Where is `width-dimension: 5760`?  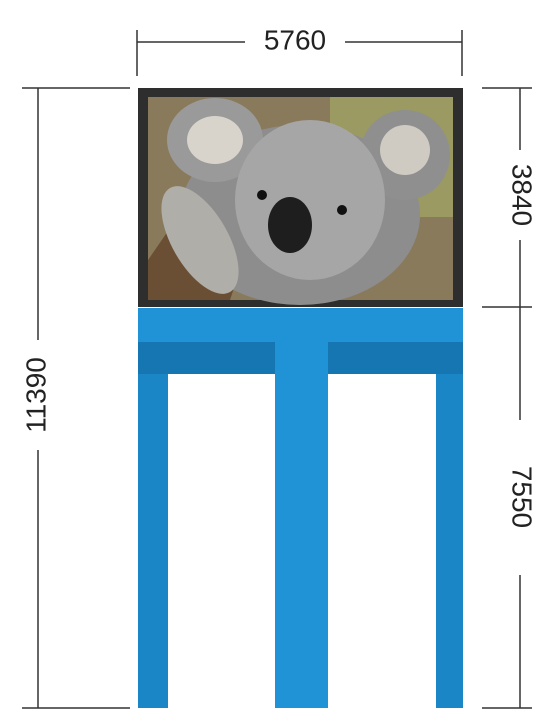 width-dimension: 5760 is located at coordinates (299, 50).